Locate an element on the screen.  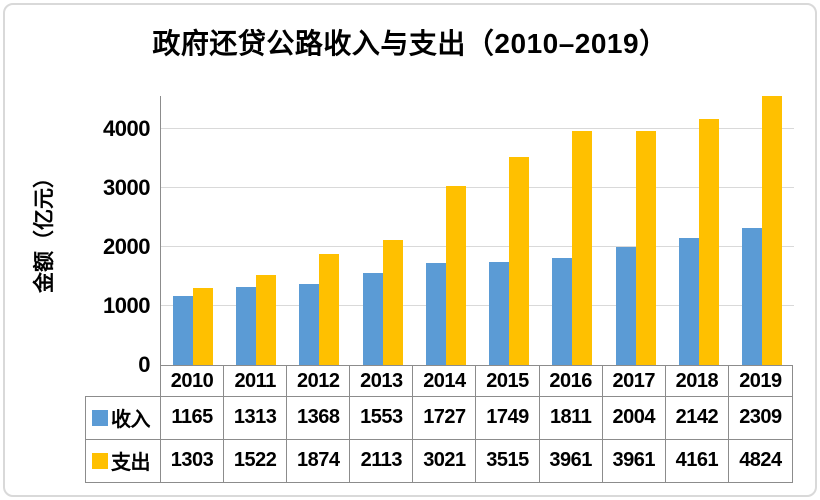
bar-expense-2014 is located at coordinates (455, 275).